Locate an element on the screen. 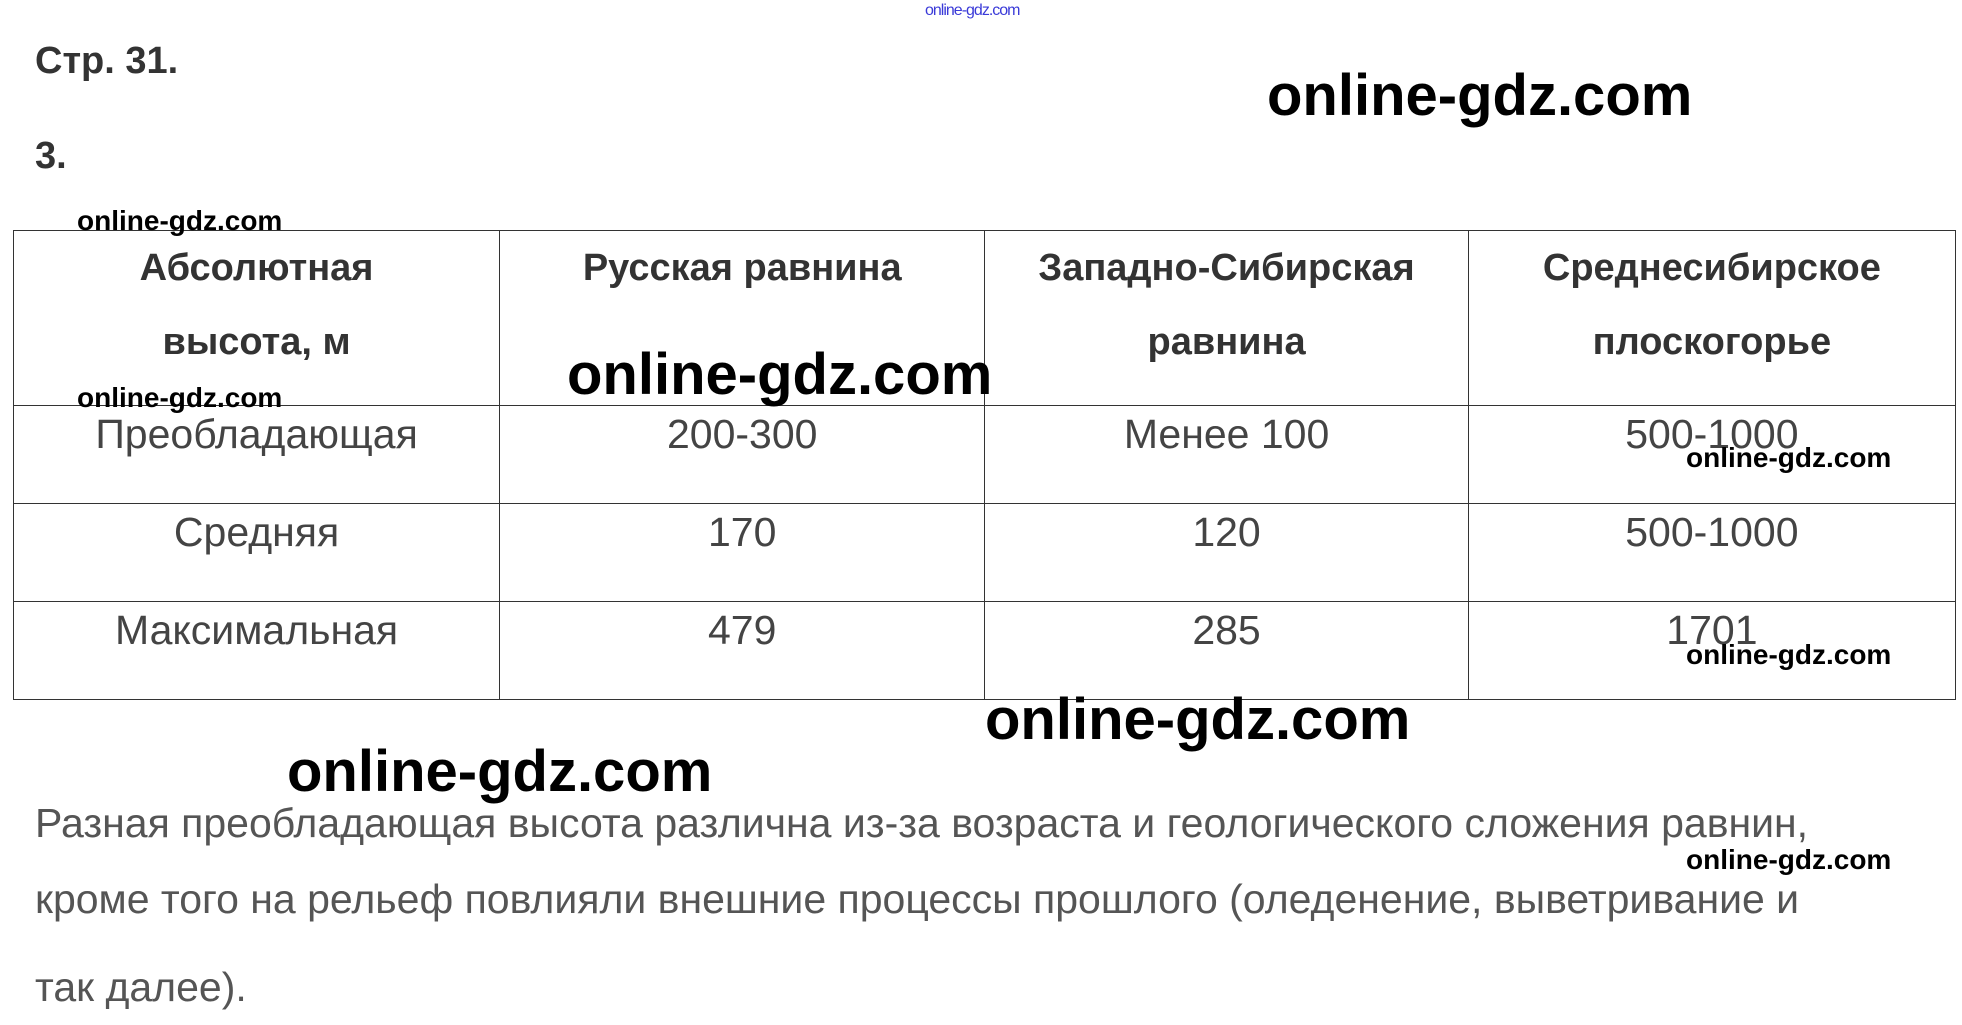  header-line: Западно-Сибирская is located at coordinates (1226, 268).